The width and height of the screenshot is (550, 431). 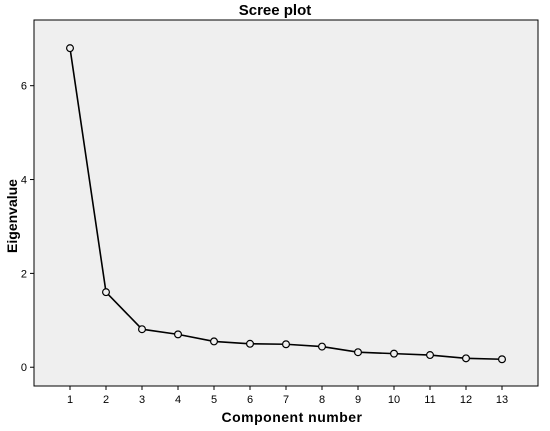 What do you see at coordinates (27, 227) in the screenshot?
I see `y-axis: 0 2 4 6` at bounding box center [27, 227].